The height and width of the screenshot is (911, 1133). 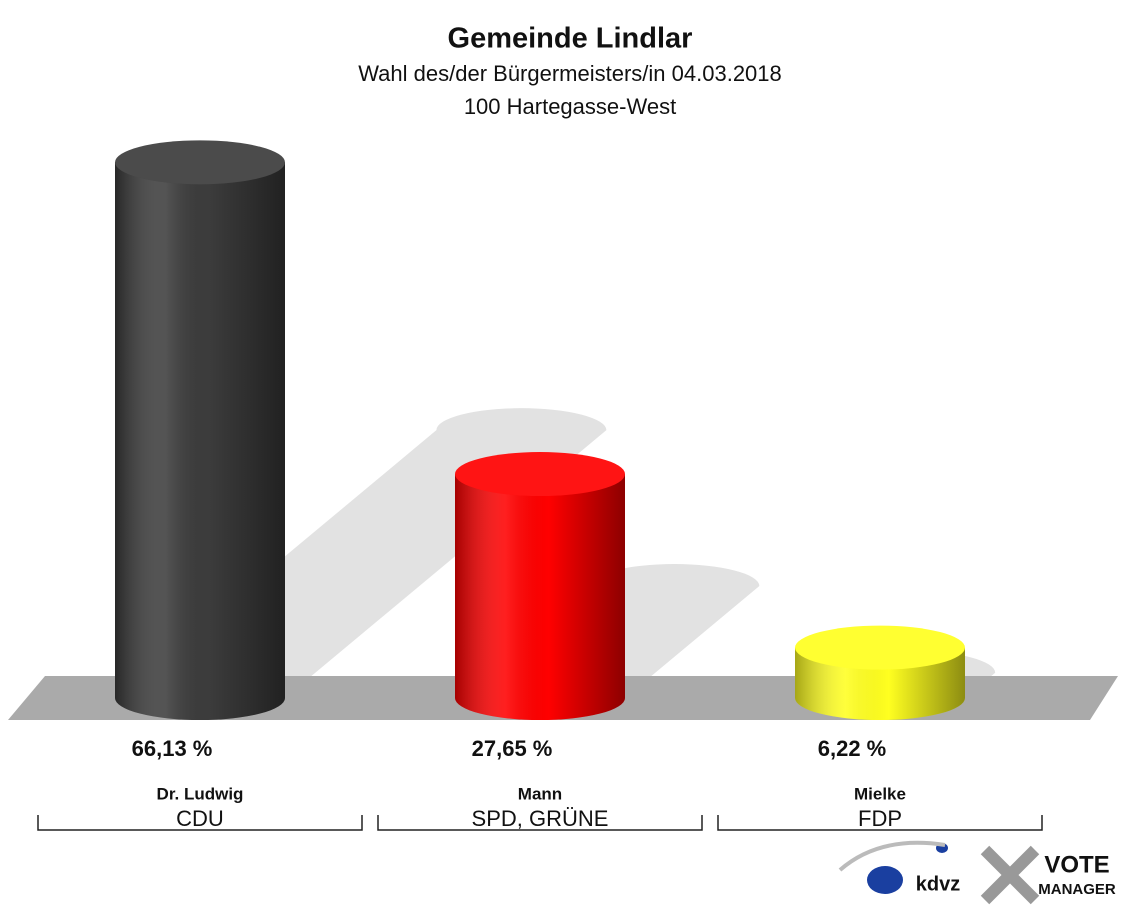 What do you see at coordinates (852, 748) in the screenshot?
I see `value-label: 6,22 %` at bounding box center [852, 748].